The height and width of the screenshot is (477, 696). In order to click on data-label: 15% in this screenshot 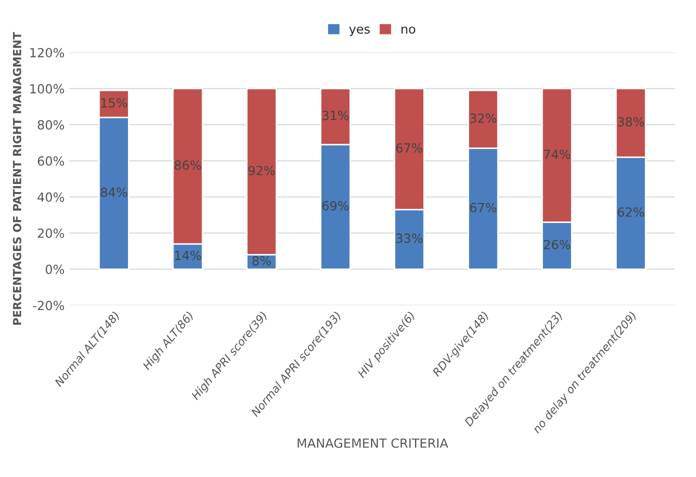, I will do `click(114, 103)`.